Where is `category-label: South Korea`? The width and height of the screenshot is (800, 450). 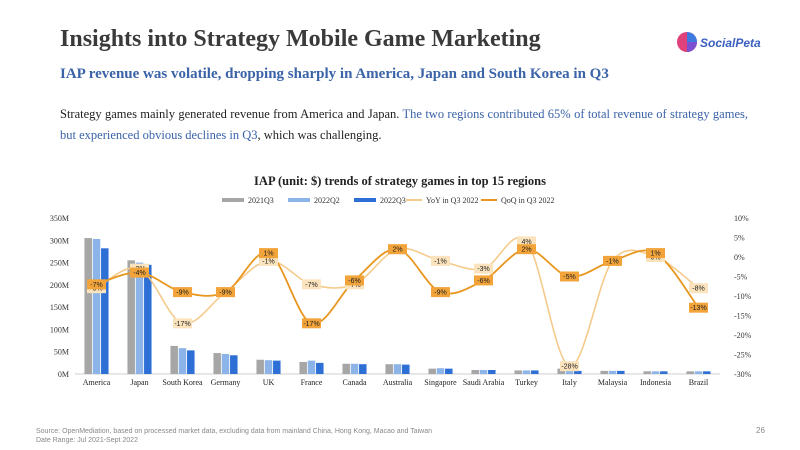
category-label: South Korea is located at coordinates (182, 382).